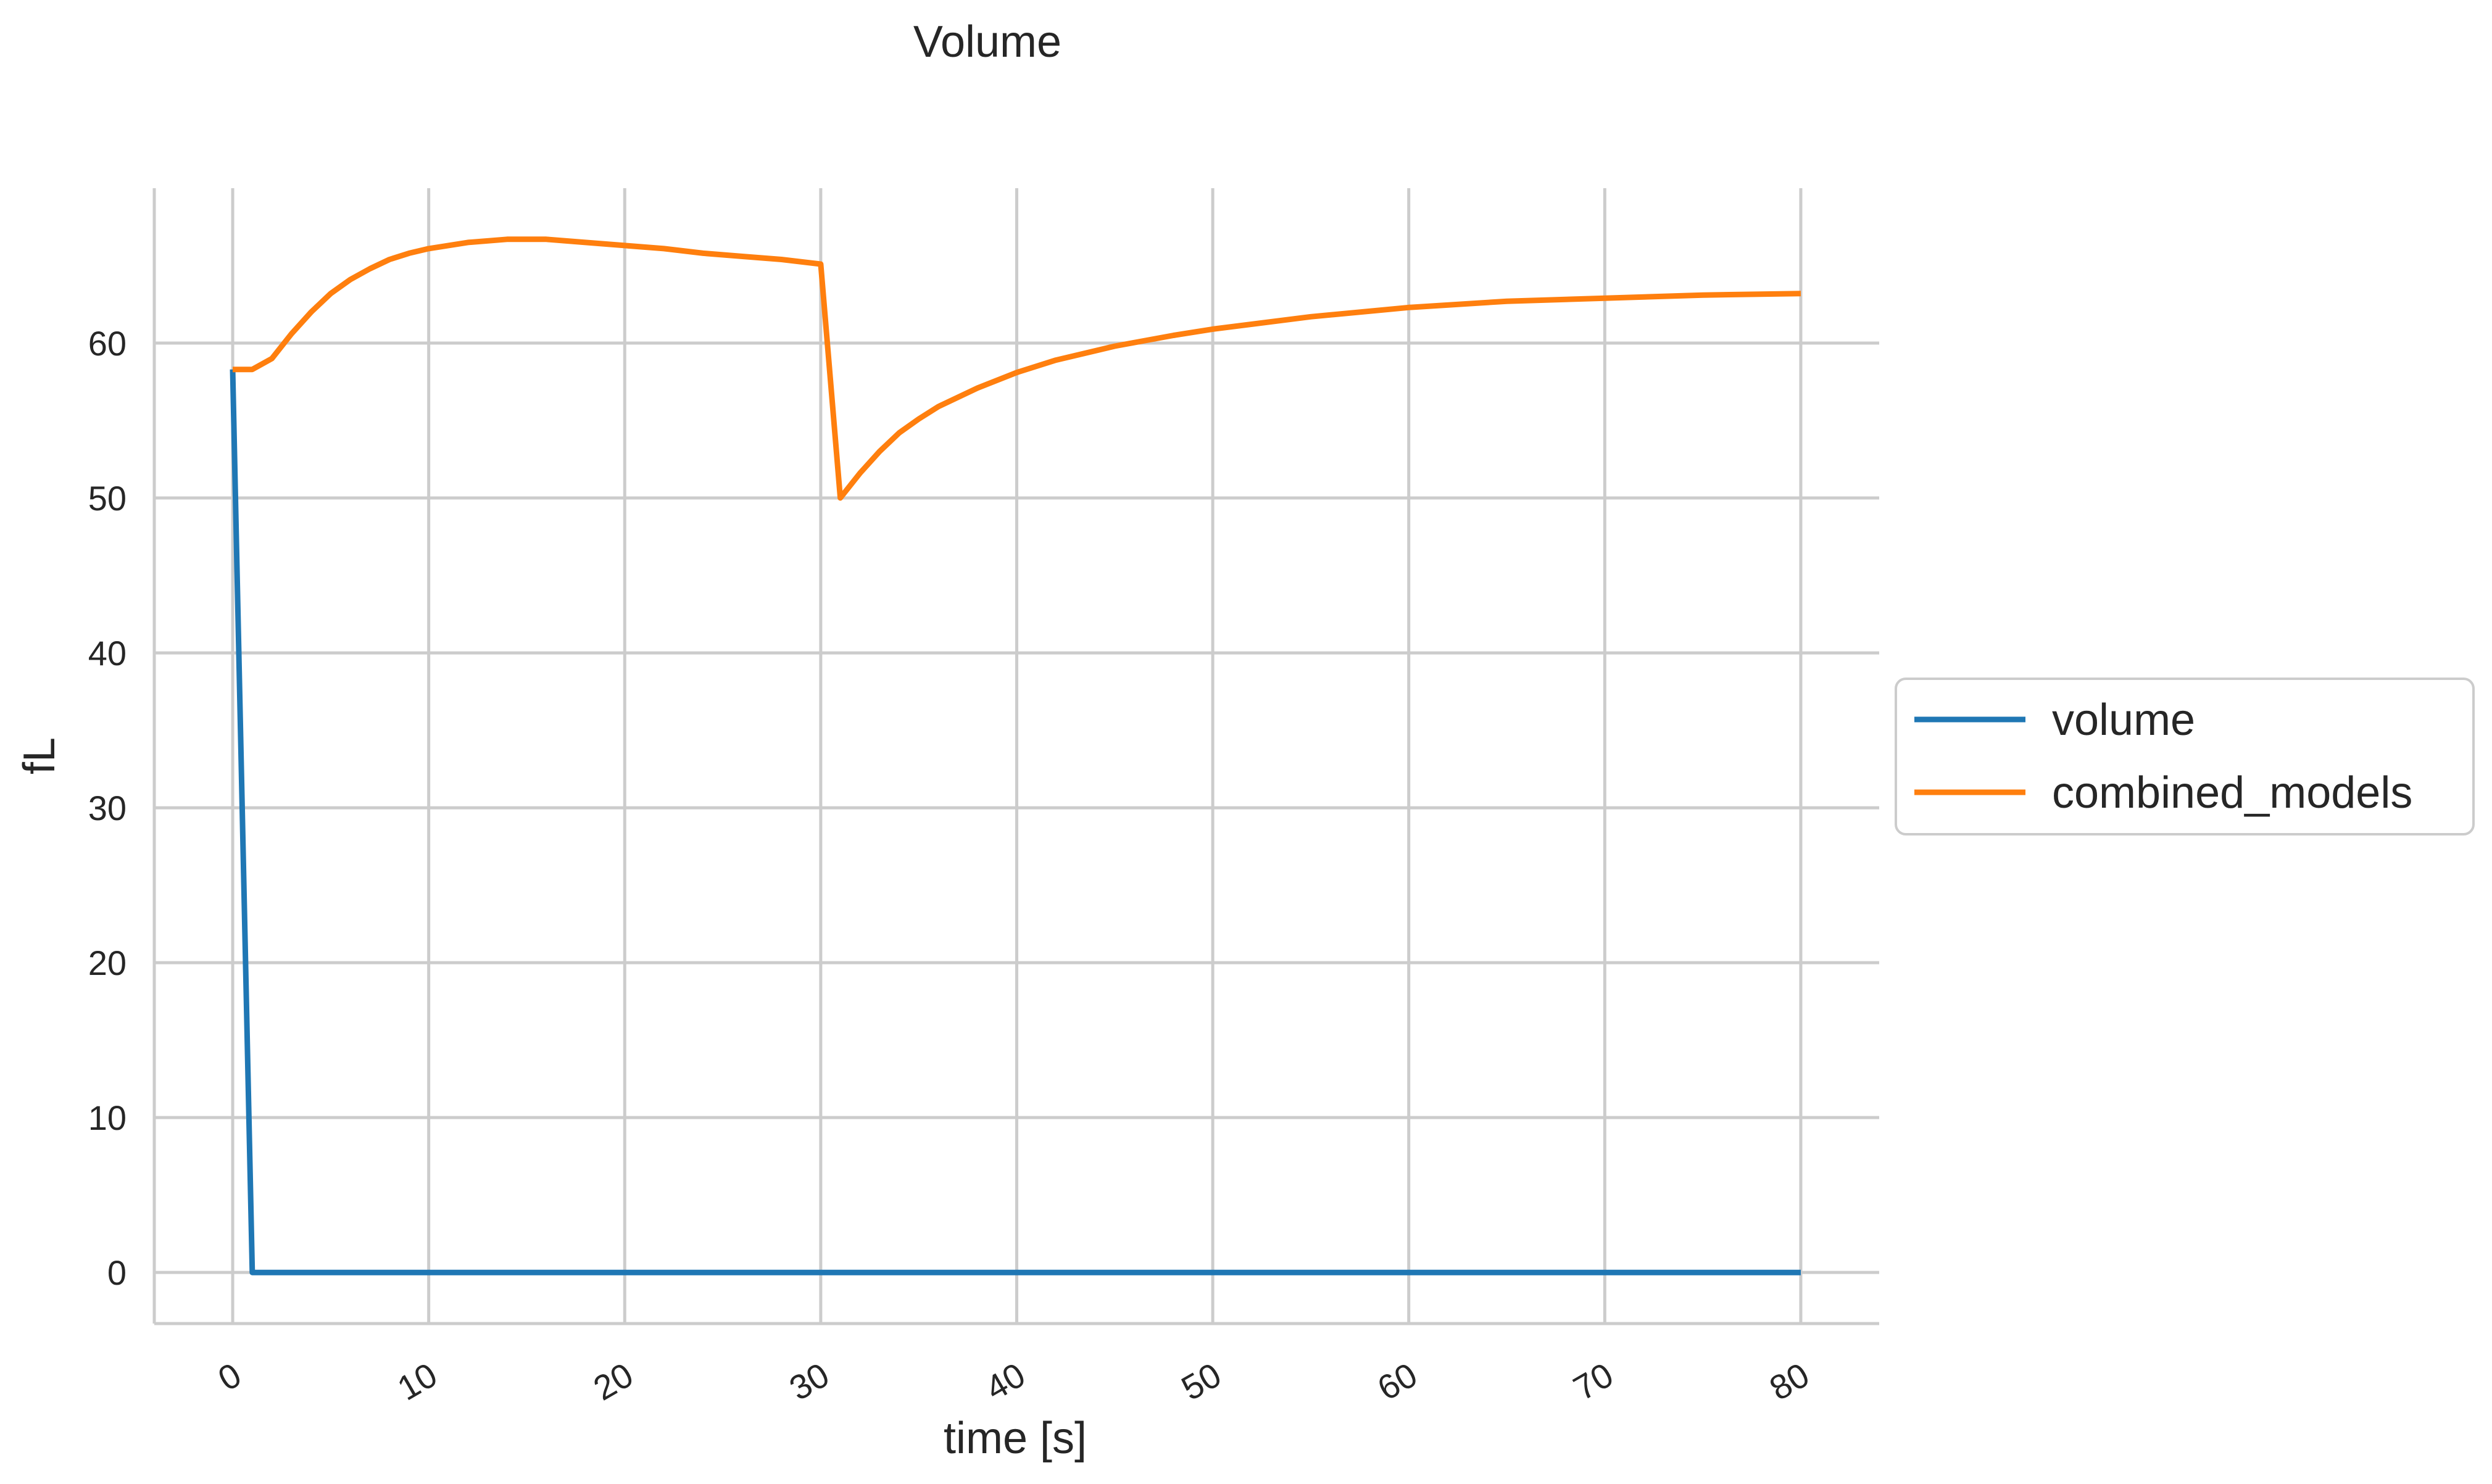  What do you see at coordinates (613, 1381) in the screenshot?
I see `x-tick-label-2: 20` at bounding box center [613, 1381].